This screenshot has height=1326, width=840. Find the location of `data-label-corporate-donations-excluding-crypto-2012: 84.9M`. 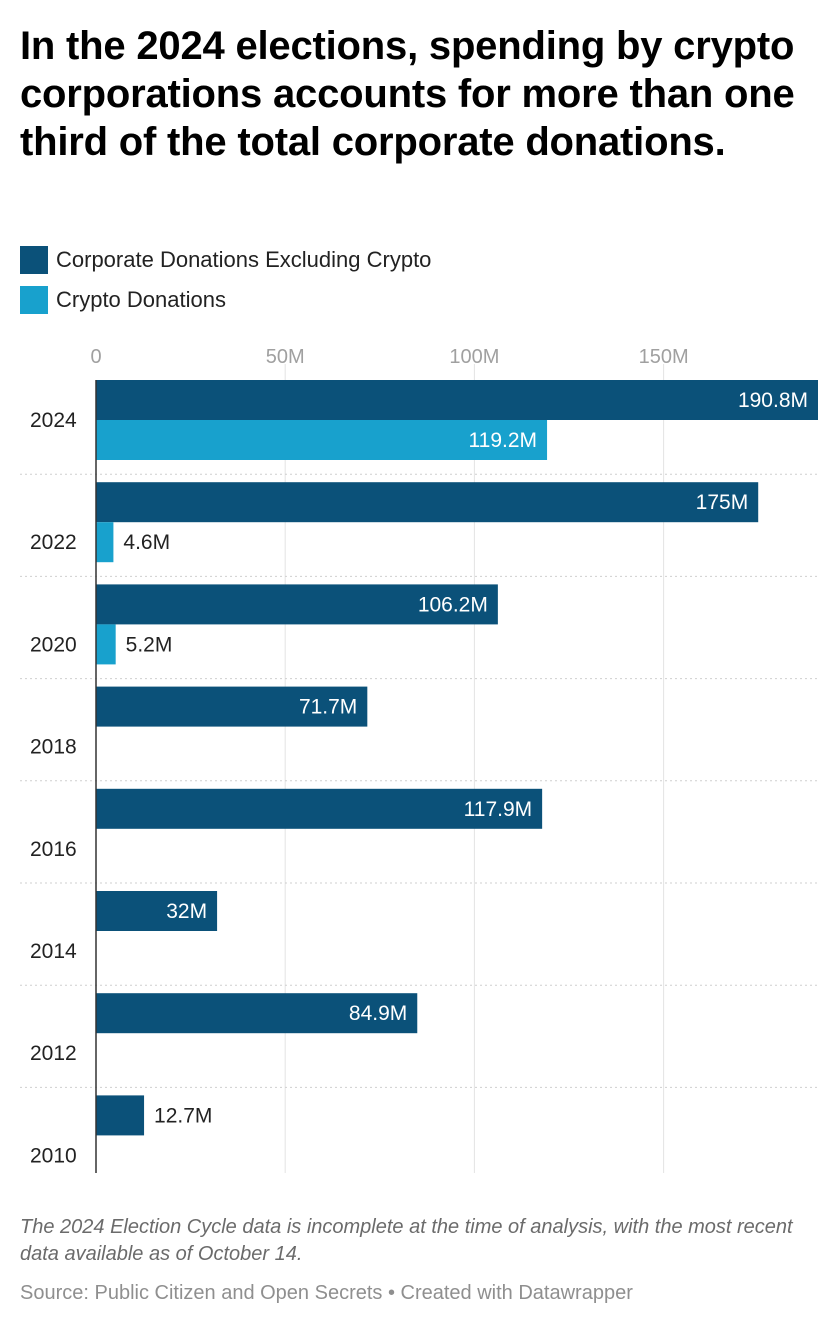

data-label-corporate-donations-excluding-crypto-2012: 84.9M is located at coordinates (378, 1013).